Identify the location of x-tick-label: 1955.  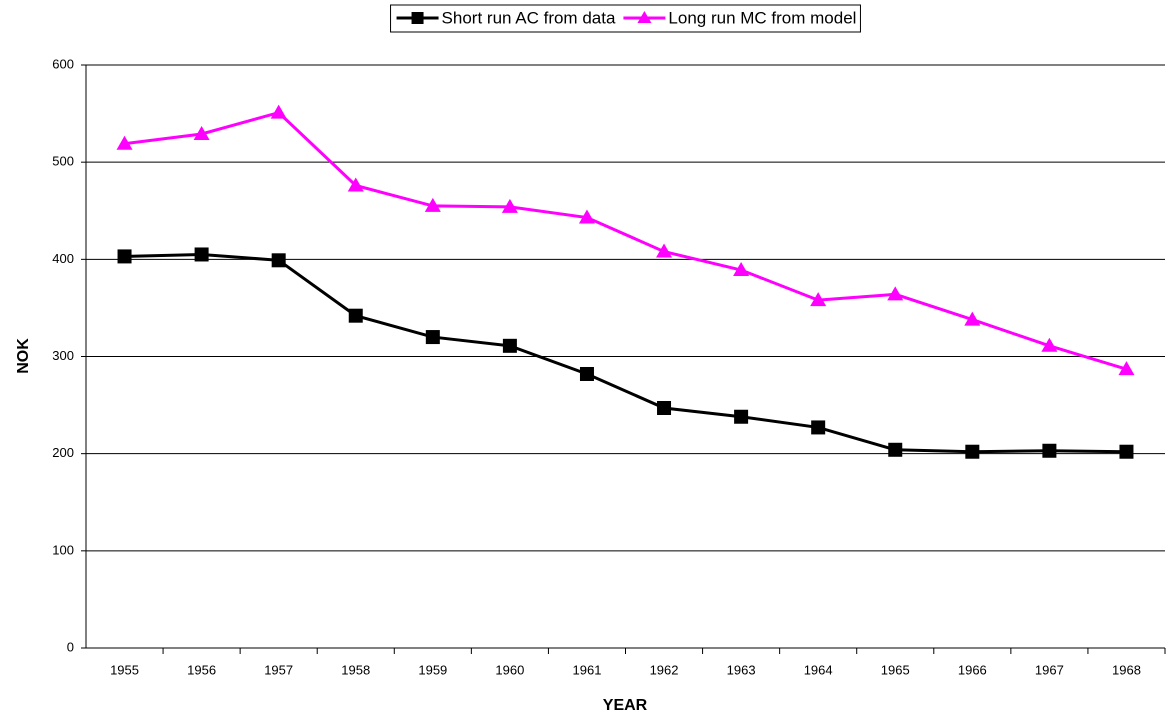
(124, 669).